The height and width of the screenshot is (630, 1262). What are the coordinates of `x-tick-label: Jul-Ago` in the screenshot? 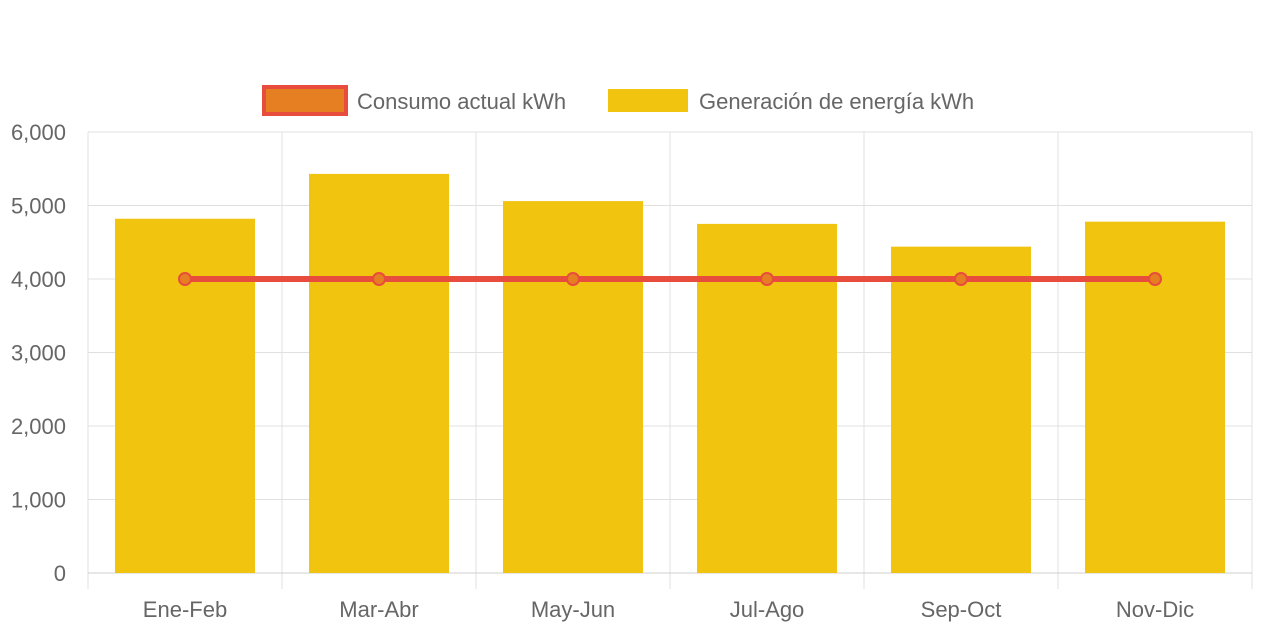 It's located at (767, 609).